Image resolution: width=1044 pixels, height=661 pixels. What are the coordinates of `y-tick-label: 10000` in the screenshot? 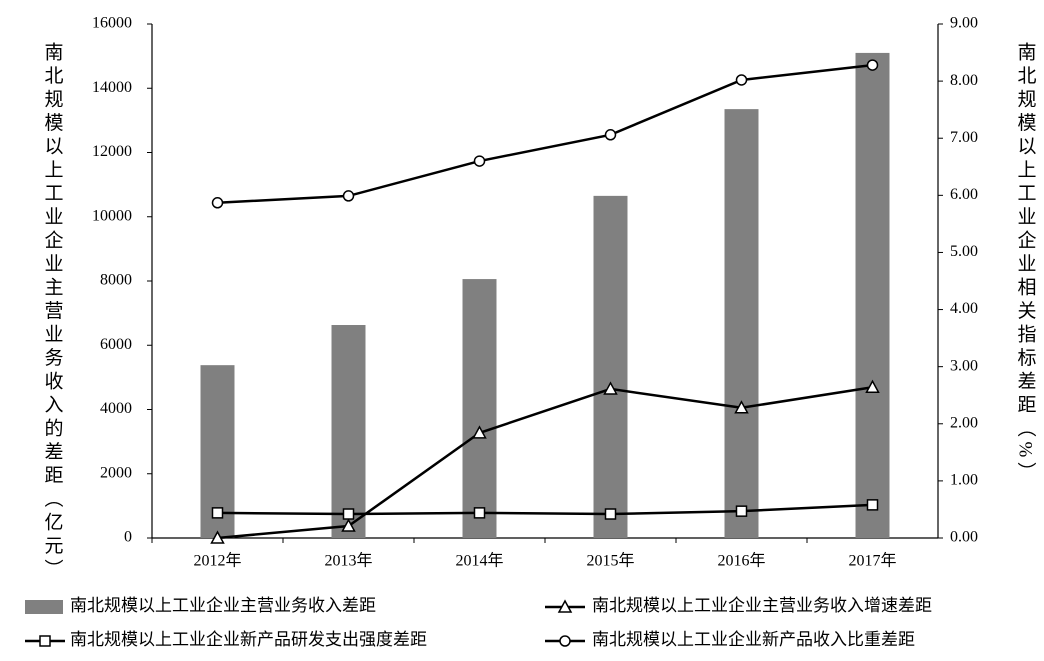 It's located at (112, 215).